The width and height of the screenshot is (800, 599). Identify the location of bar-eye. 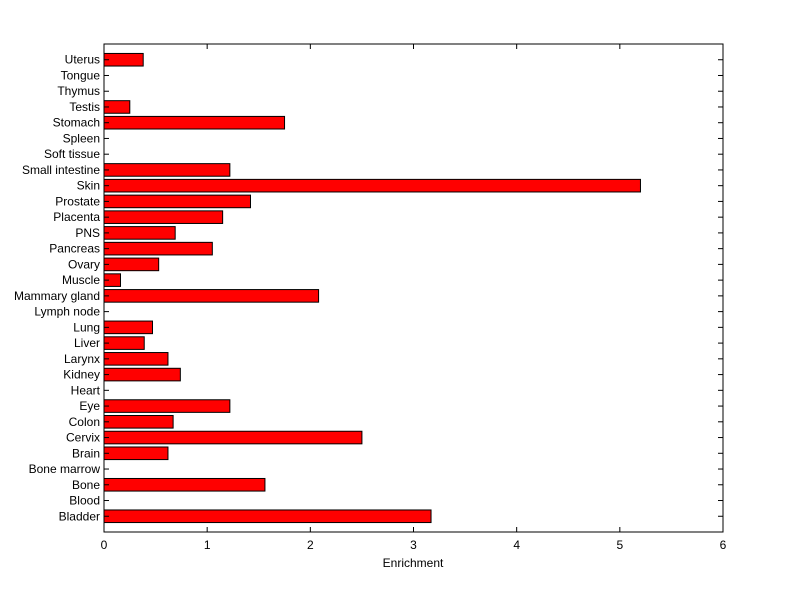
(167, 406).